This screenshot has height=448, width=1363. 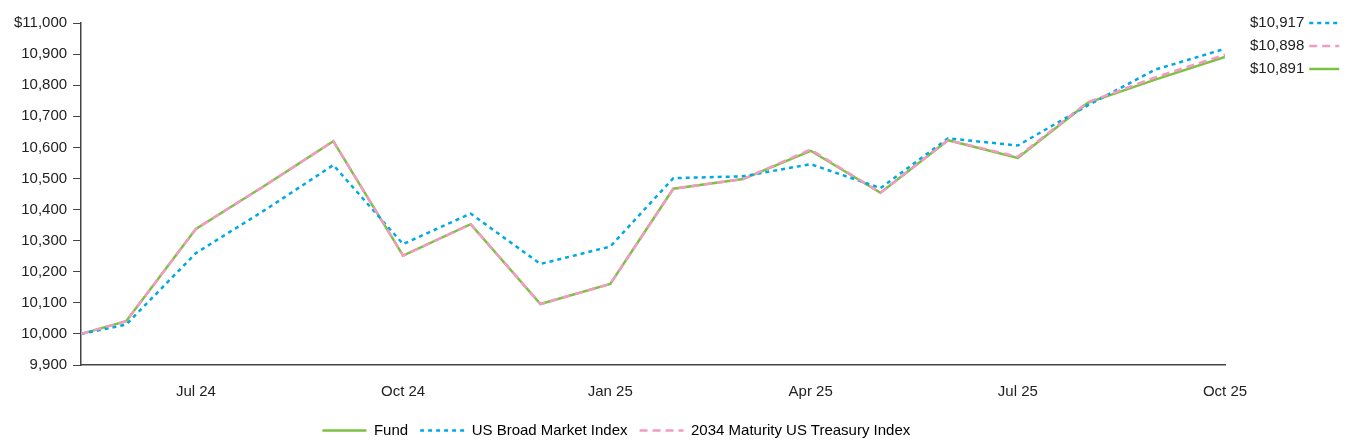 What do you see at coordinates (550, 429) in the screenshot?
I see `legend-label: US Broad Market Index` at bounding box center [550, 429].